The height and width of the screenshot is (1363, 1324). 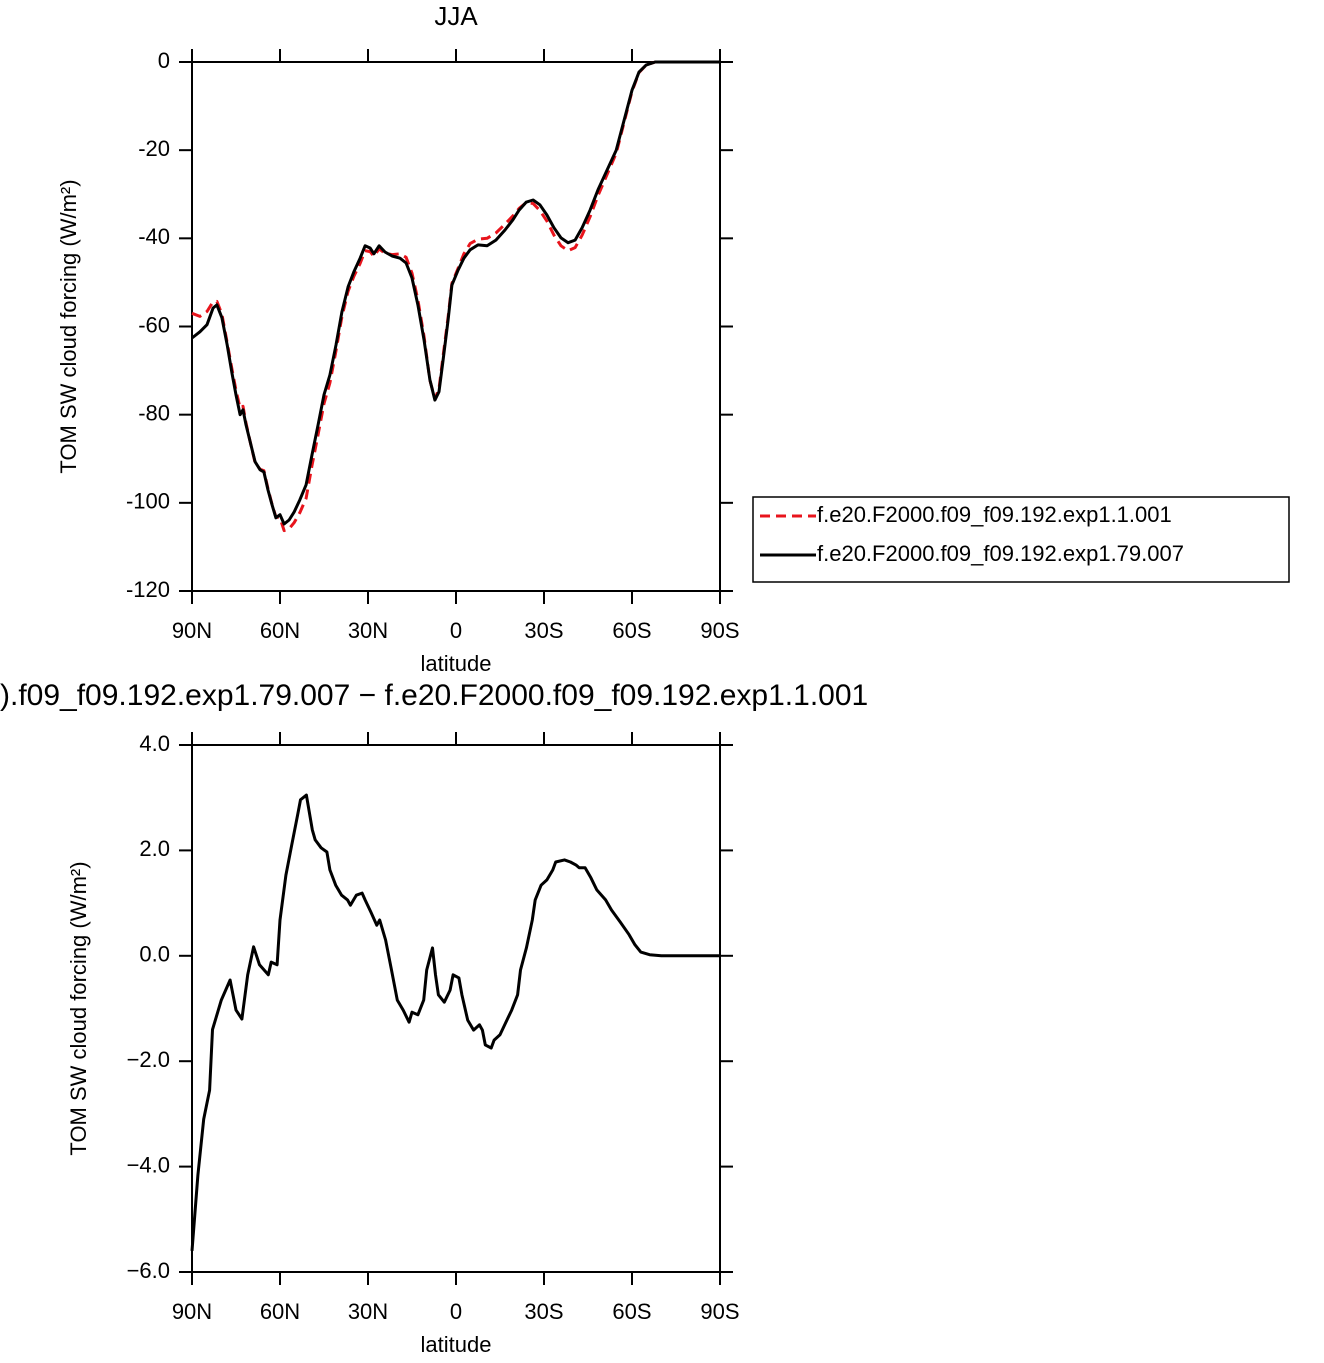 I want to click on y-tick-label: 0.0, so click(x=154, y=954).